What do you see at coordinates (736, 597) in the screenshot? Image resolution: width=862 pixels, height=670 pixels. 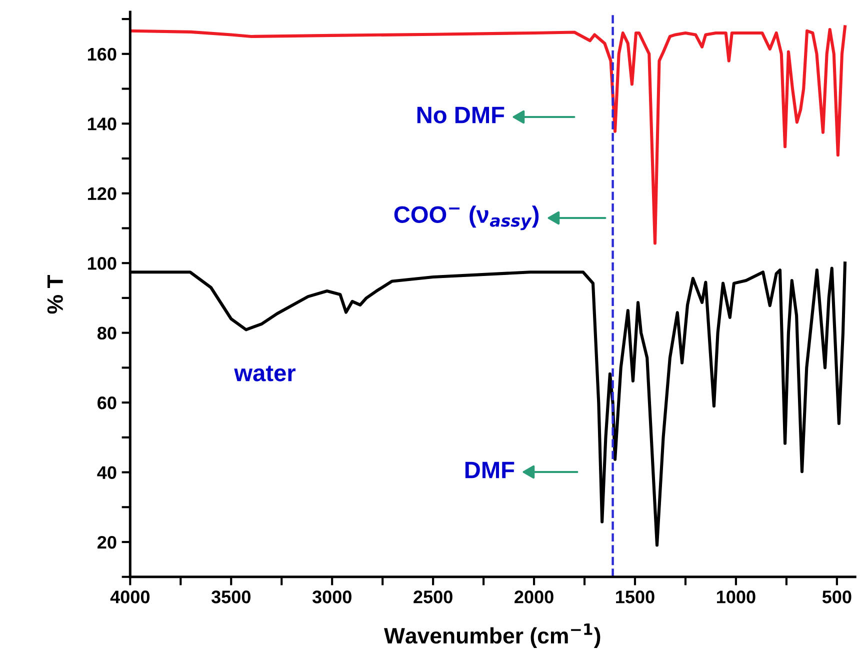 I see `x-tick-label: 1000` at bounding box center [736, 597].